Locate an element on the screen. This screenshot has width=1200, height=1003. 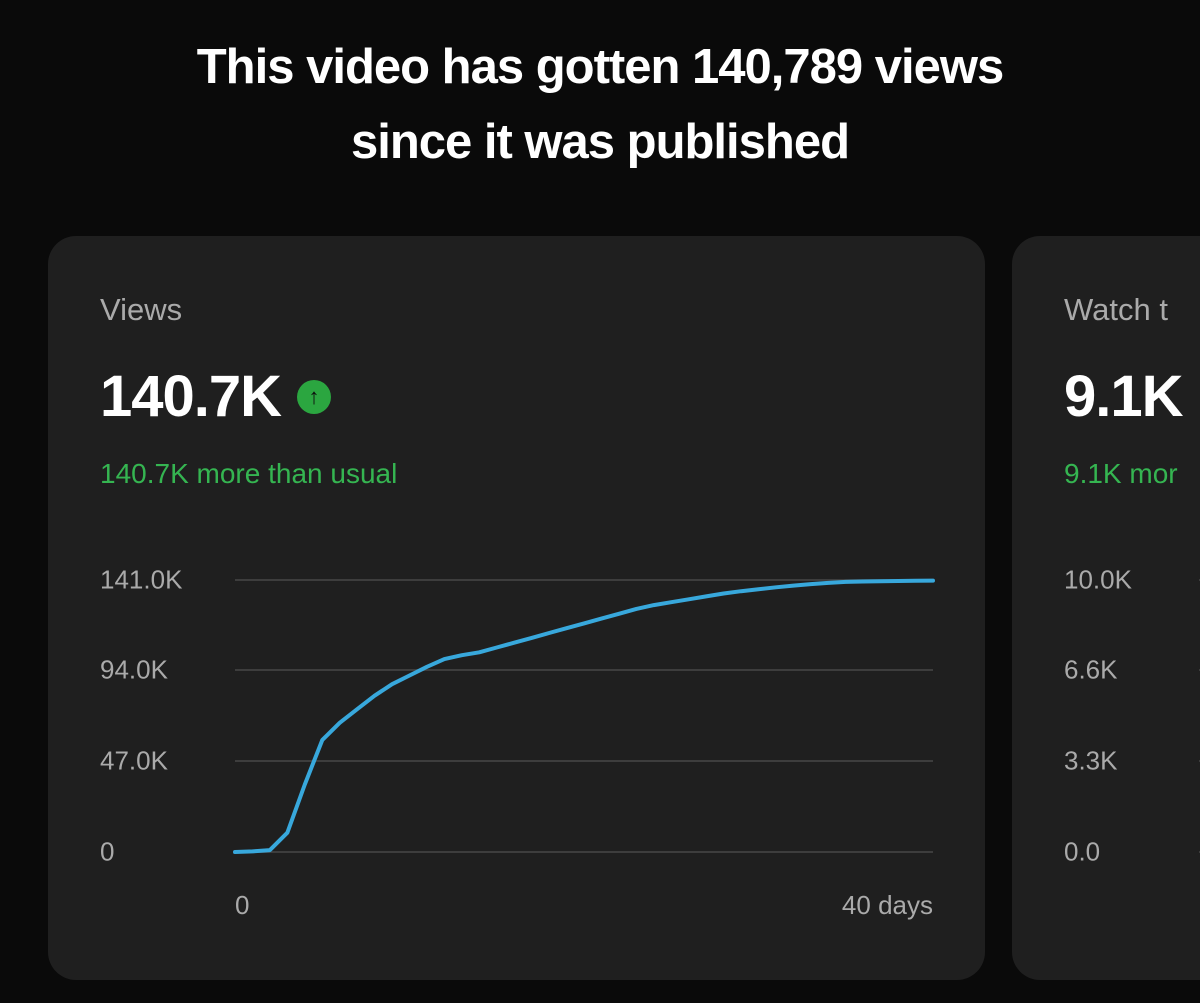
x-axis-label-end: 40 days is located at coordinates (887, 904).